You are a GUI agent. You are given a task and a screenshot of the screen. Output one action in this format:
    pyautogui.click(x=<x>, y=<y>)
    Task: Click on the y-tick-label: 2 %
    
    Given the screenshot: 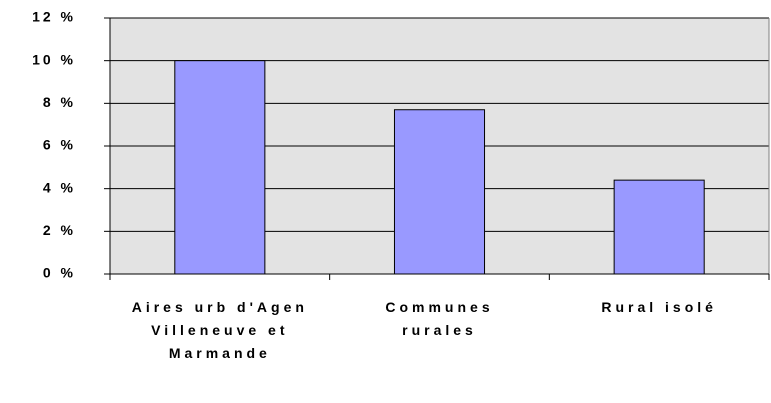 What is the action you would take?
    pyautogui.click(x=59, y=230)
    